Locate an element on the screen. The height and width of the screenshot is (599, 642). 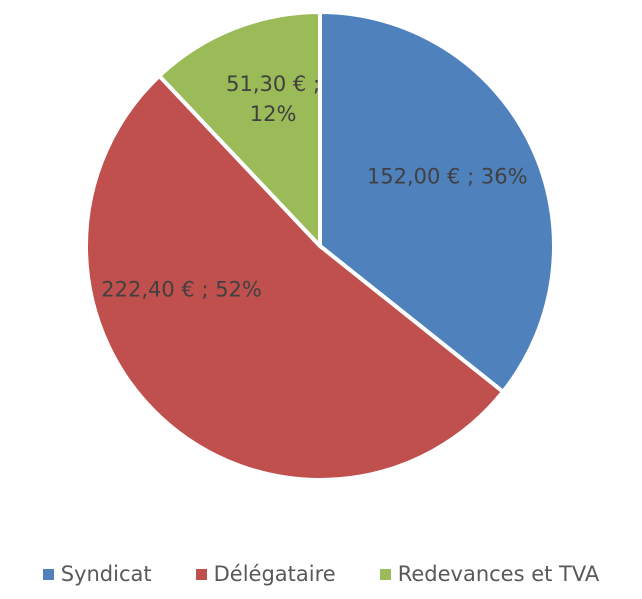
data-label-line: 152,00 € ; 36% is located at coordinates (447, 176).